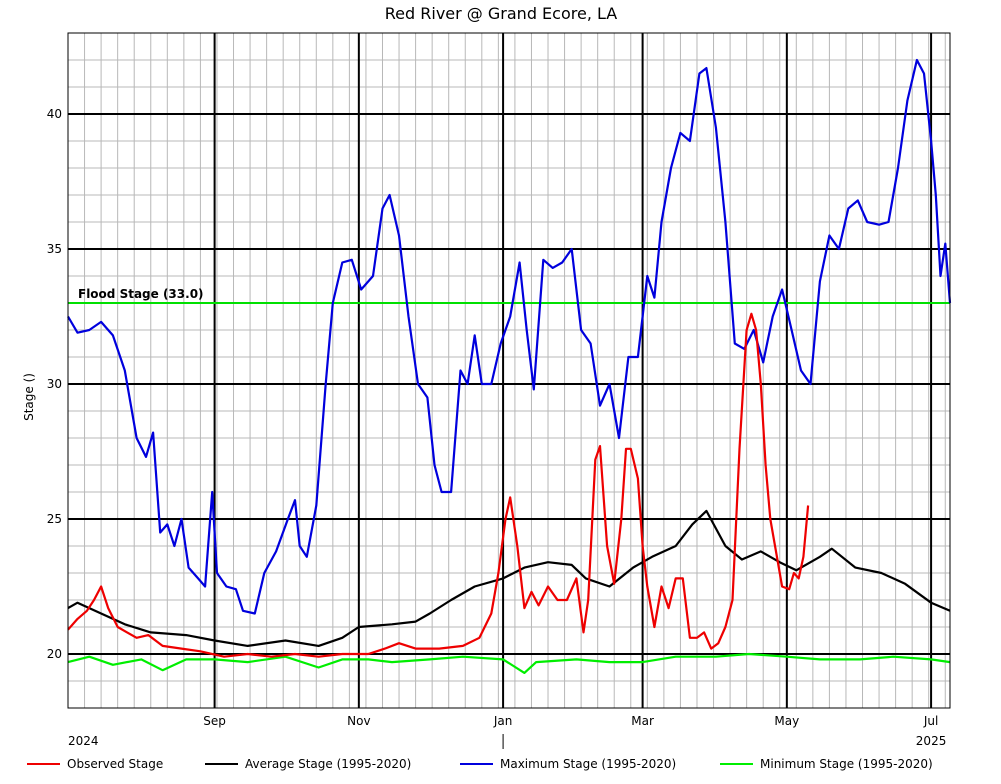 The width and height of the screenshot is (1001, 784). I want to click on y-tick-label: 40, so click(54, 114).